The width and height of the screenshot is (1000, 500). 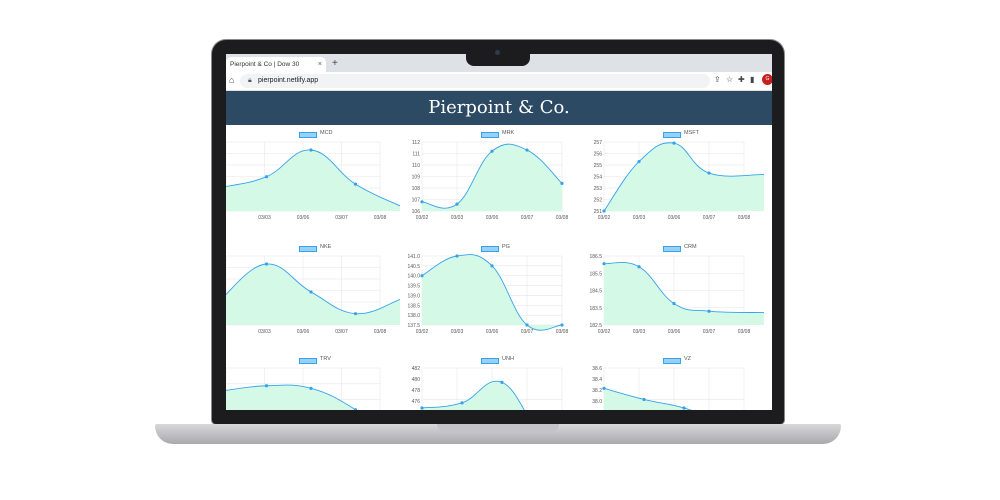 What do you see at coordinates (413, 257) in the screenshot?
I see `y-tick-label: 141.0` at bounding box center [413, 257].